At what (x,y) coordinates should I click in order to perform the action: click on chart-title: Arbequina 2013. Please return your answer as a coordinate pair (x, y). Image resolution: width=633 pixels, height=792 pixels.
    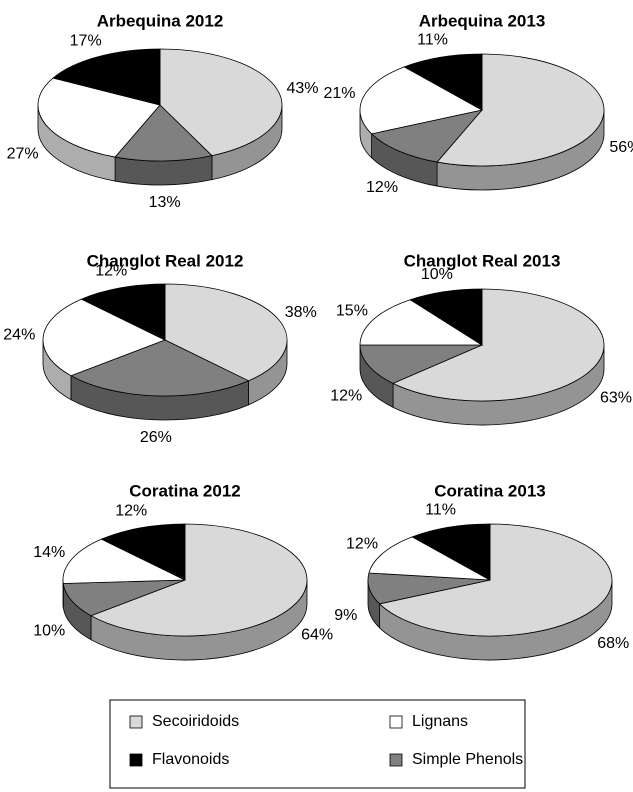
    Looking at the image, I should click on (482, 20).